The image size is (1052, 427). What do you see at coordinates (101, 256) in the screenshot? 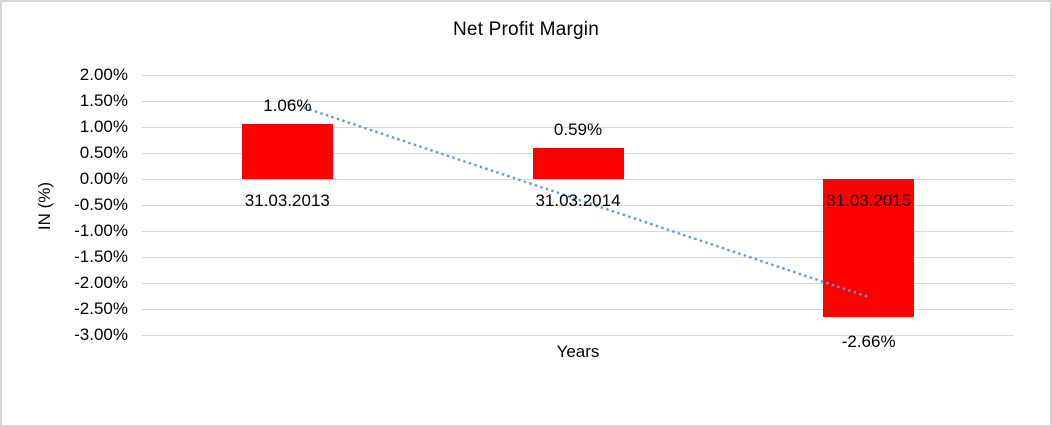
I see `y-axis-tick-label: -1.50%` at bounding box center [101, 256].